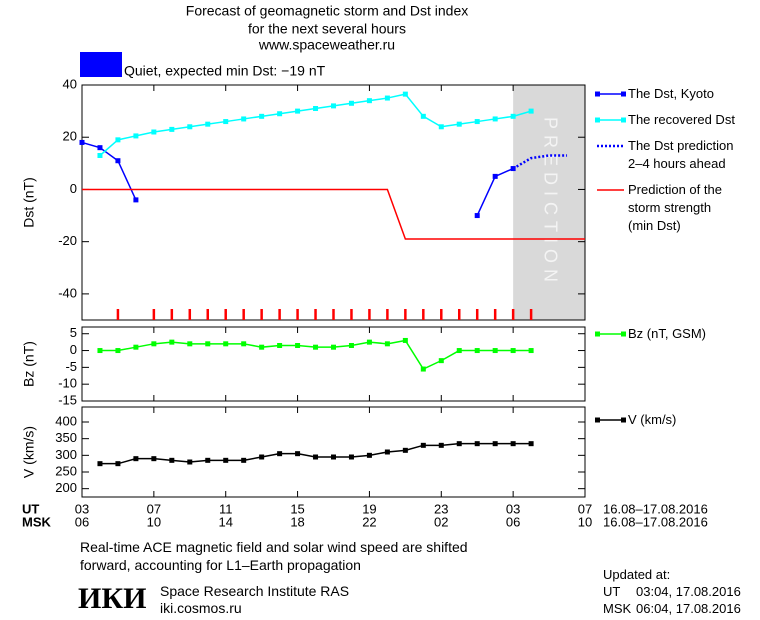  What do you see at coordinates (369, 521) in the screenshot?
I see `x-tick-label: 22` at bounding box center [369, 521].